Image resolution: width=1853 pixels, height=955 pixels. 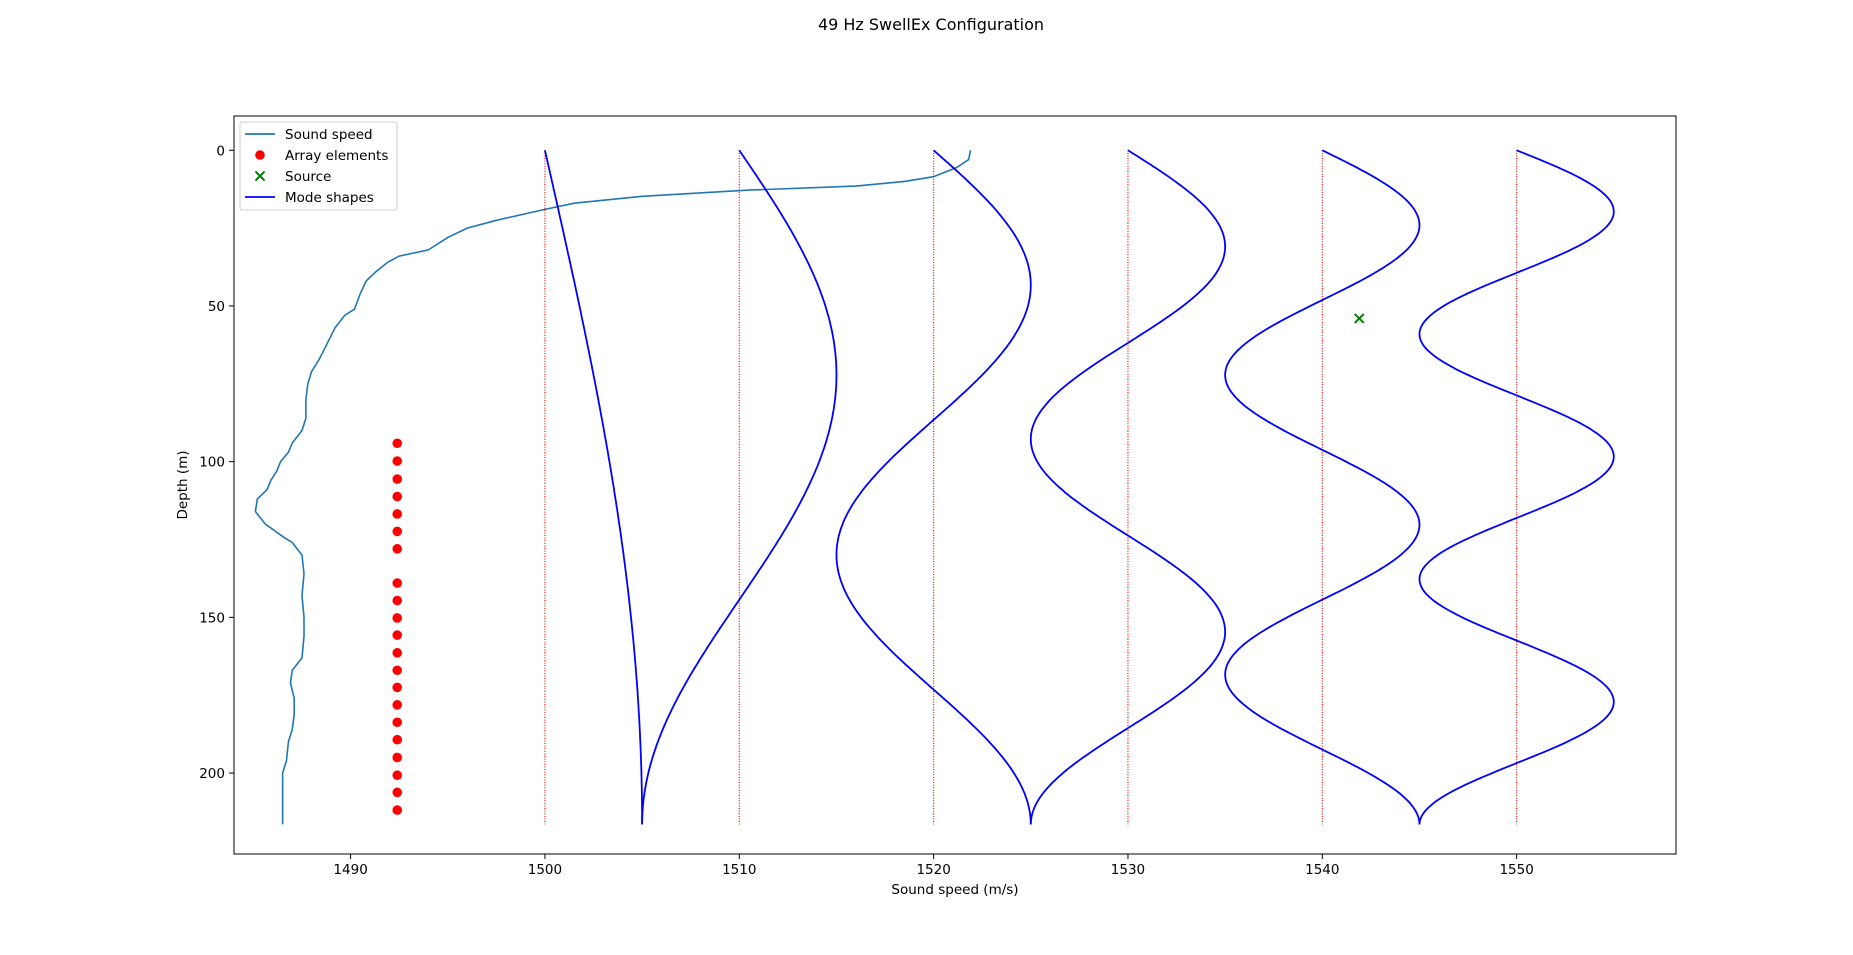 I want to click on x-axis-label: Sound speed (m/s), so click(x=954, y=890).